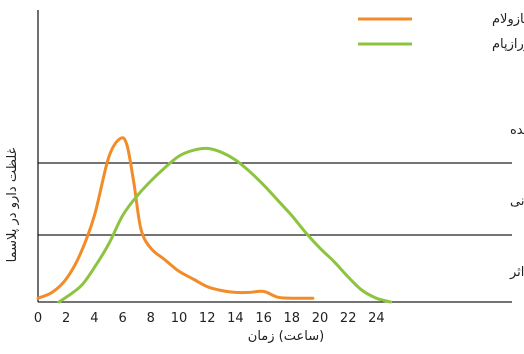 This screenshot has height=354, width=524. I want to click on zone-label-toxic: محدودۀ مقدار مسموم‌کننده, so click(517, 130).